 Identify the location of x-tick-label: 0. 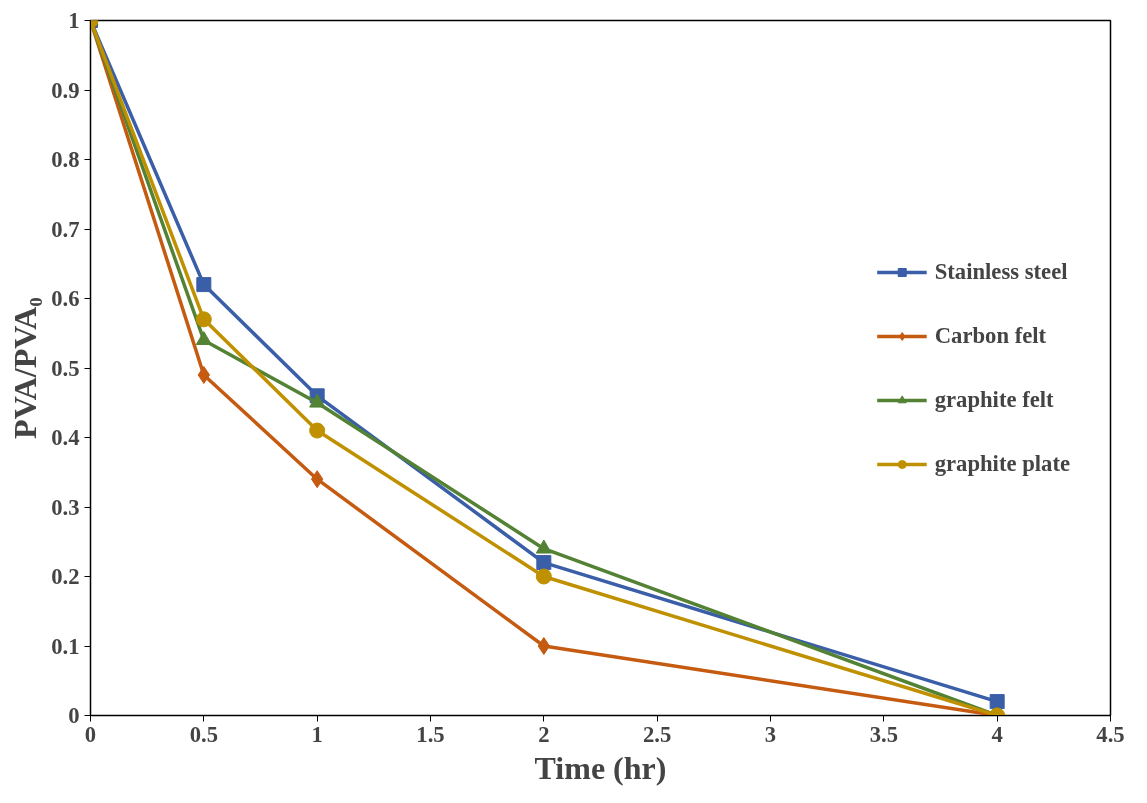
(90, 734).